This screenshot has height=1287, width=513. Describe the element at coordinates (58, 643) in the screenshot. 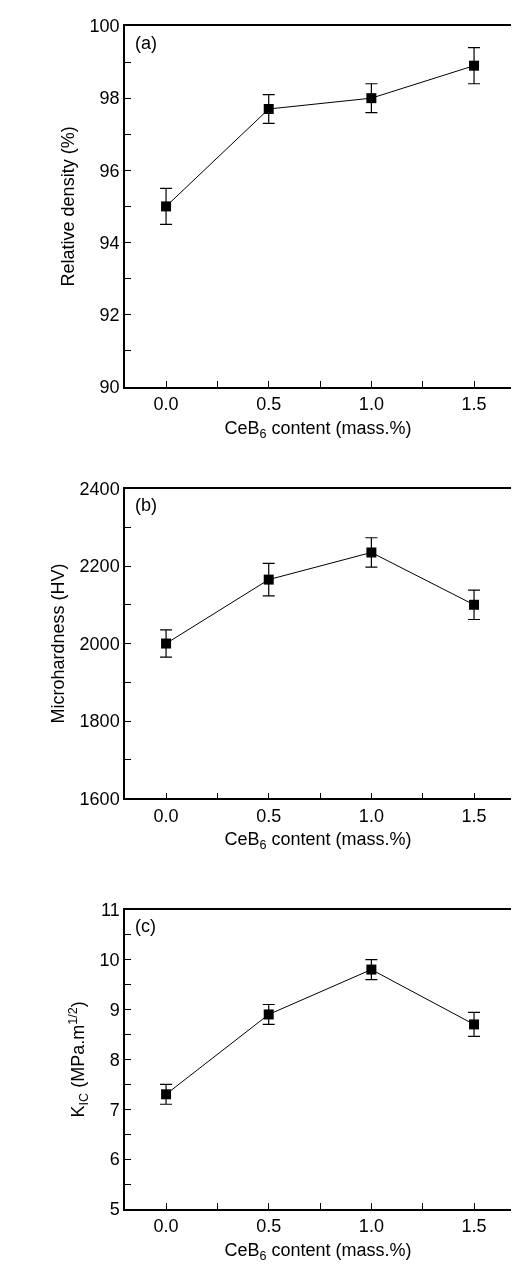

I see `y-axis-title: Microhardness (HV)` at that location.